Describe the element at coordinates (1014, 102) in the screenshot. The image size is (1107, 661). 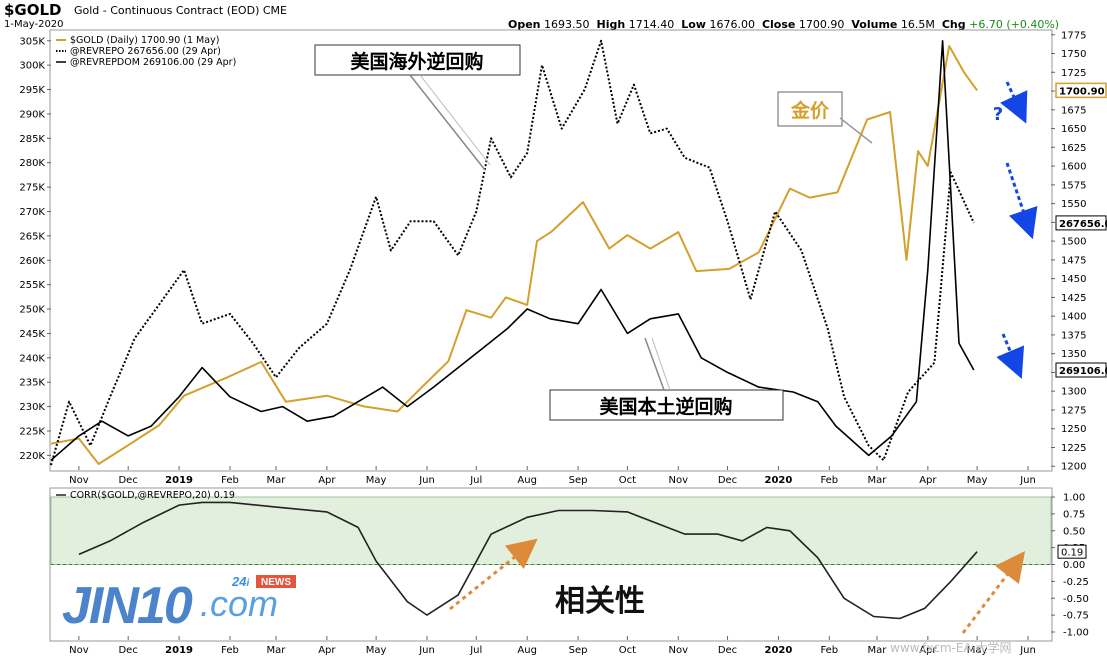
I see `arrow-down-gold` at that location.